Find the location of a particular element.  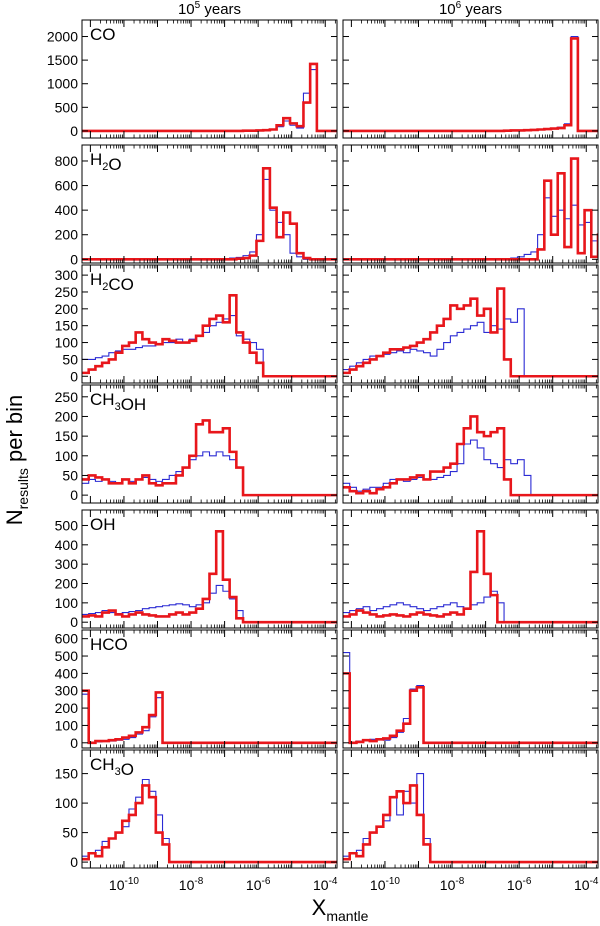

y-tick-label: 50 is located at coordinates (70, 475).